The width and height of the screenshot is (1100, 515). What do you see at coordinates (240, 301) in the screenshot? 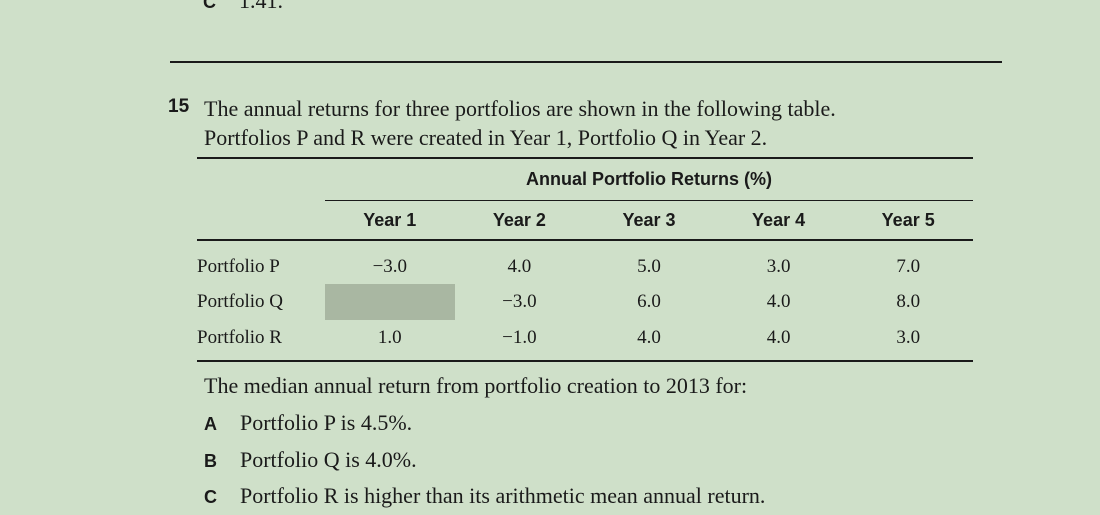
I see `row-label: Portfolio Q` at bounding box center [240, 301].